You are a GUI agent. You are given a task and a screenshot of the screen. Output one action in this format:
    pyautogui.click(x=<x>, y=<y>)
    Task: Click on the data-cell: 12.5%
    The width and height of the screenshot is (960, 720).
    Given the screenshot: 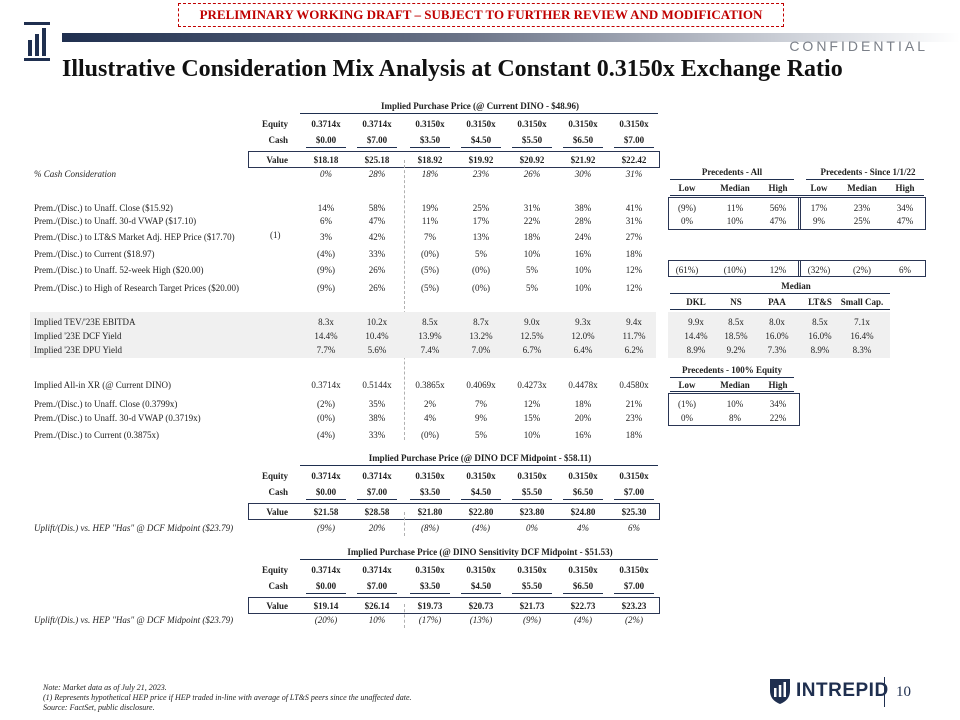 What is the action you would take?
    pyautogui.click(x=532, y=336)
    